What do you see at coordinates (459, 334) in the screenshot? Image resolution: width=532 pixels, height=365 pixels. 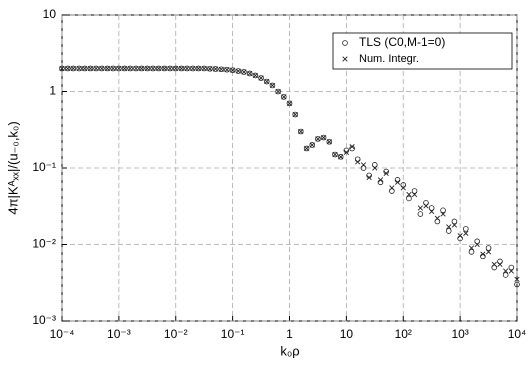 I see `x-tick-label: 10³` at bounding box center [459, 334].